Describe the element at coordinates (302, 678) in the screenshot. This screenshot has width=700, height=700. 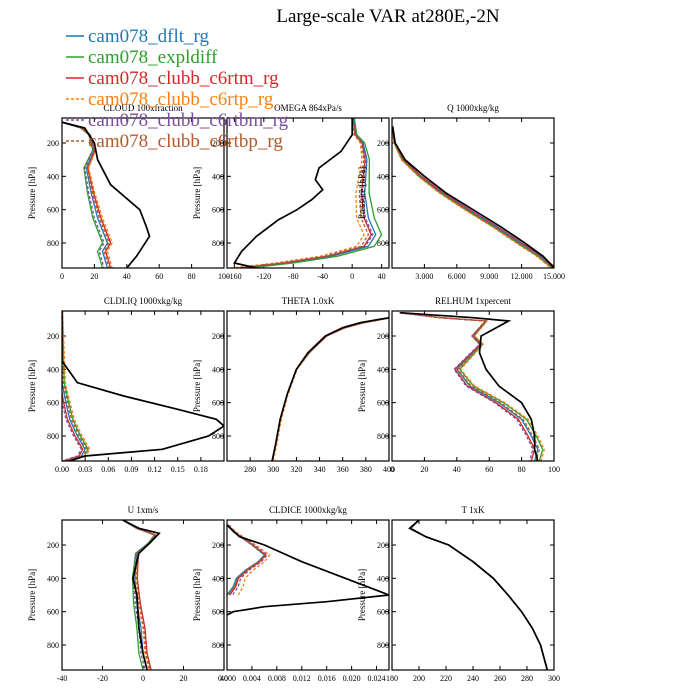
I see `x-tick-label: 0.012` at that location.